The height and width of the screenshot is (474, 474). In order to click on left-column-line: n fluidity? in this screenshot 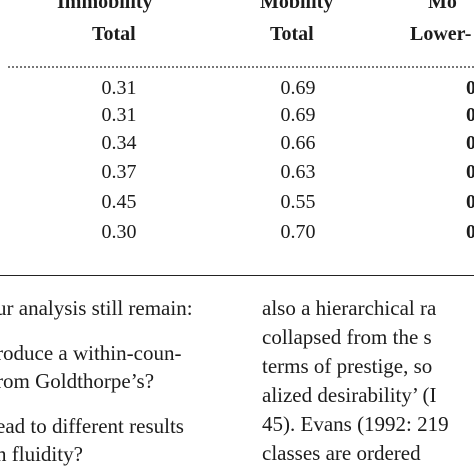, I will do `click(41, 454)`.